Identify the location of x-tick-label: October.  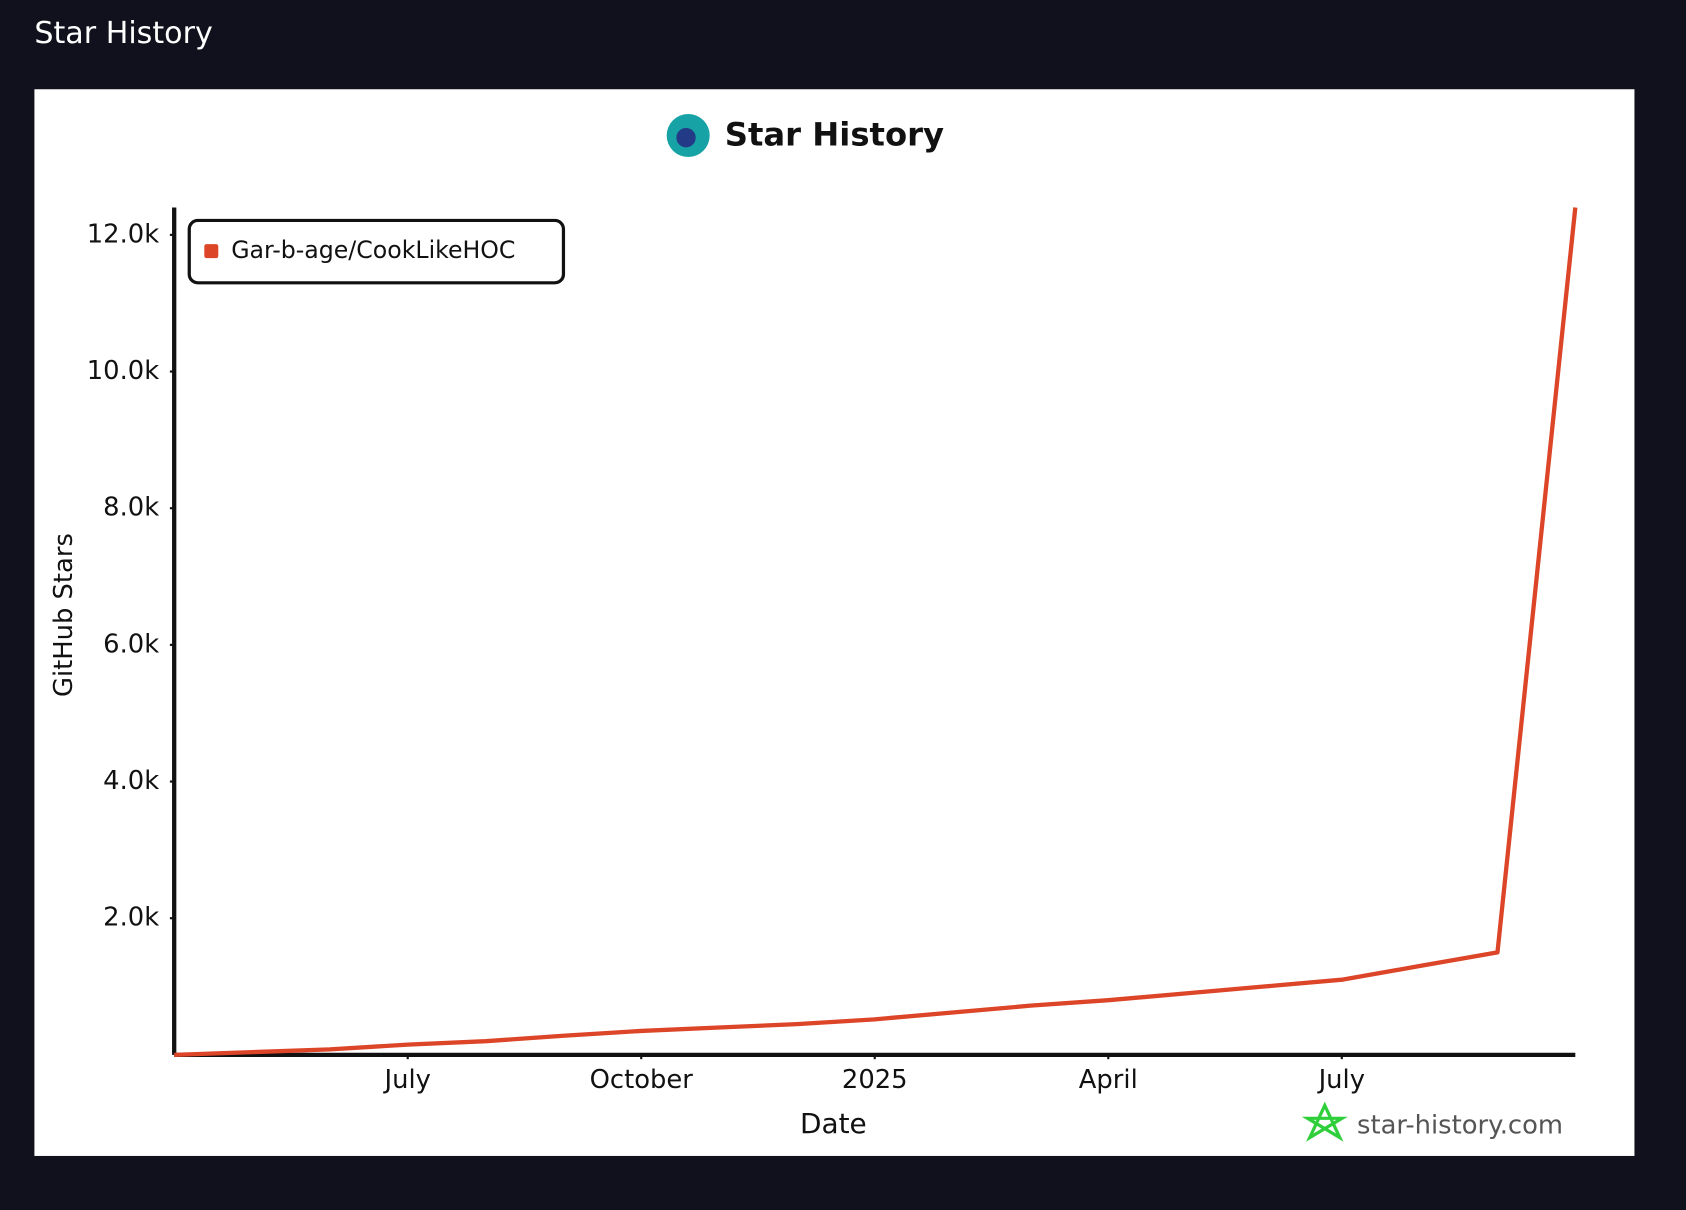
(642, 1080).